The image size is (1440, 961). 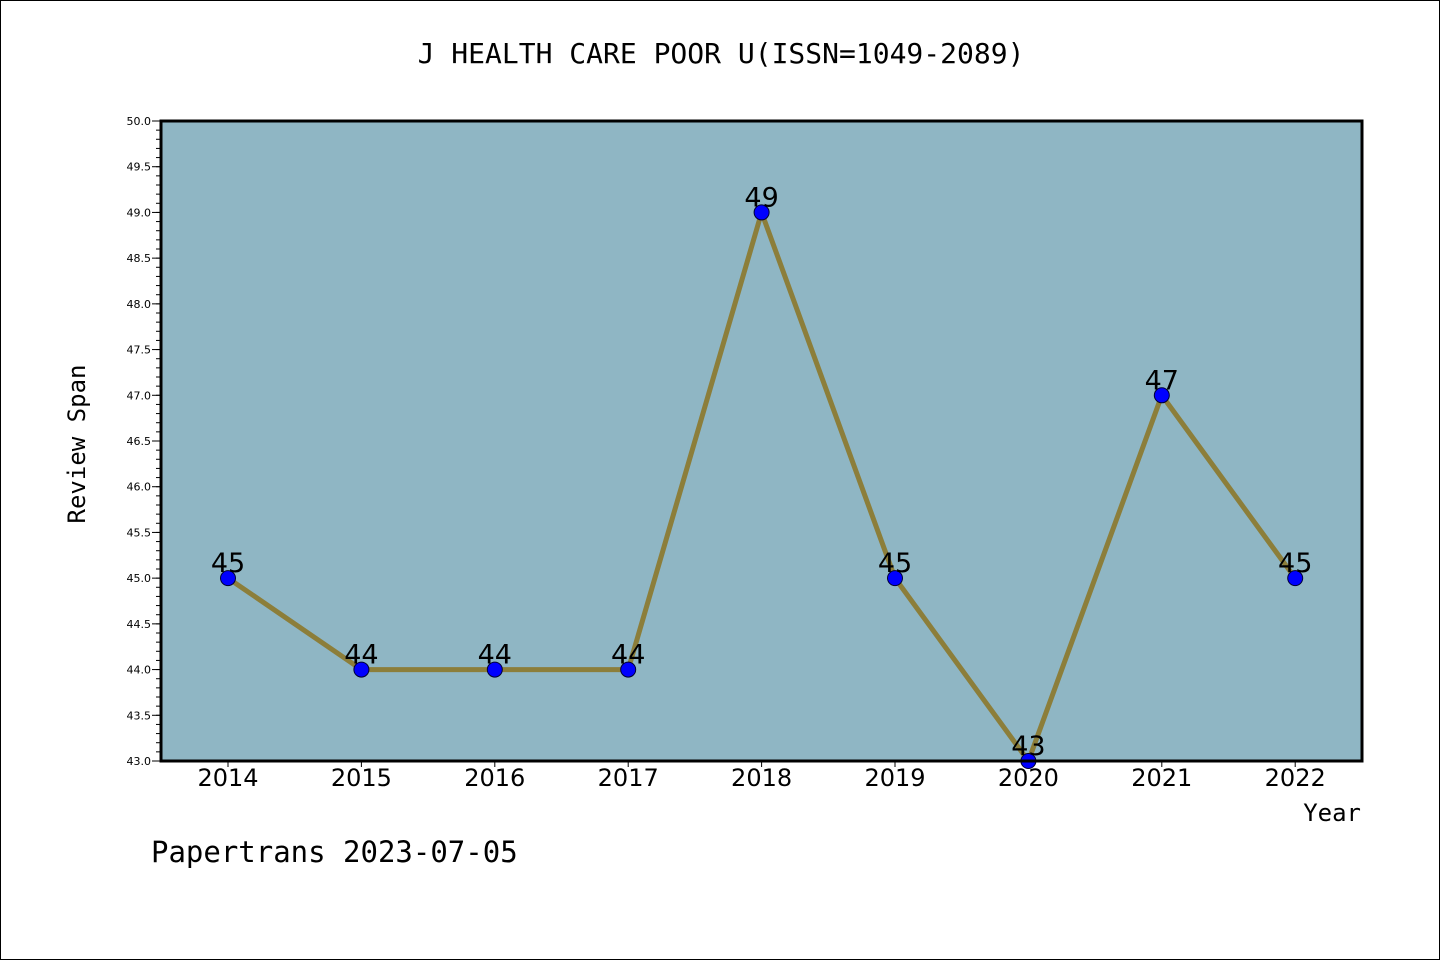 I want to click on y-axis-label: Review Span, so click(x=77, y=444).